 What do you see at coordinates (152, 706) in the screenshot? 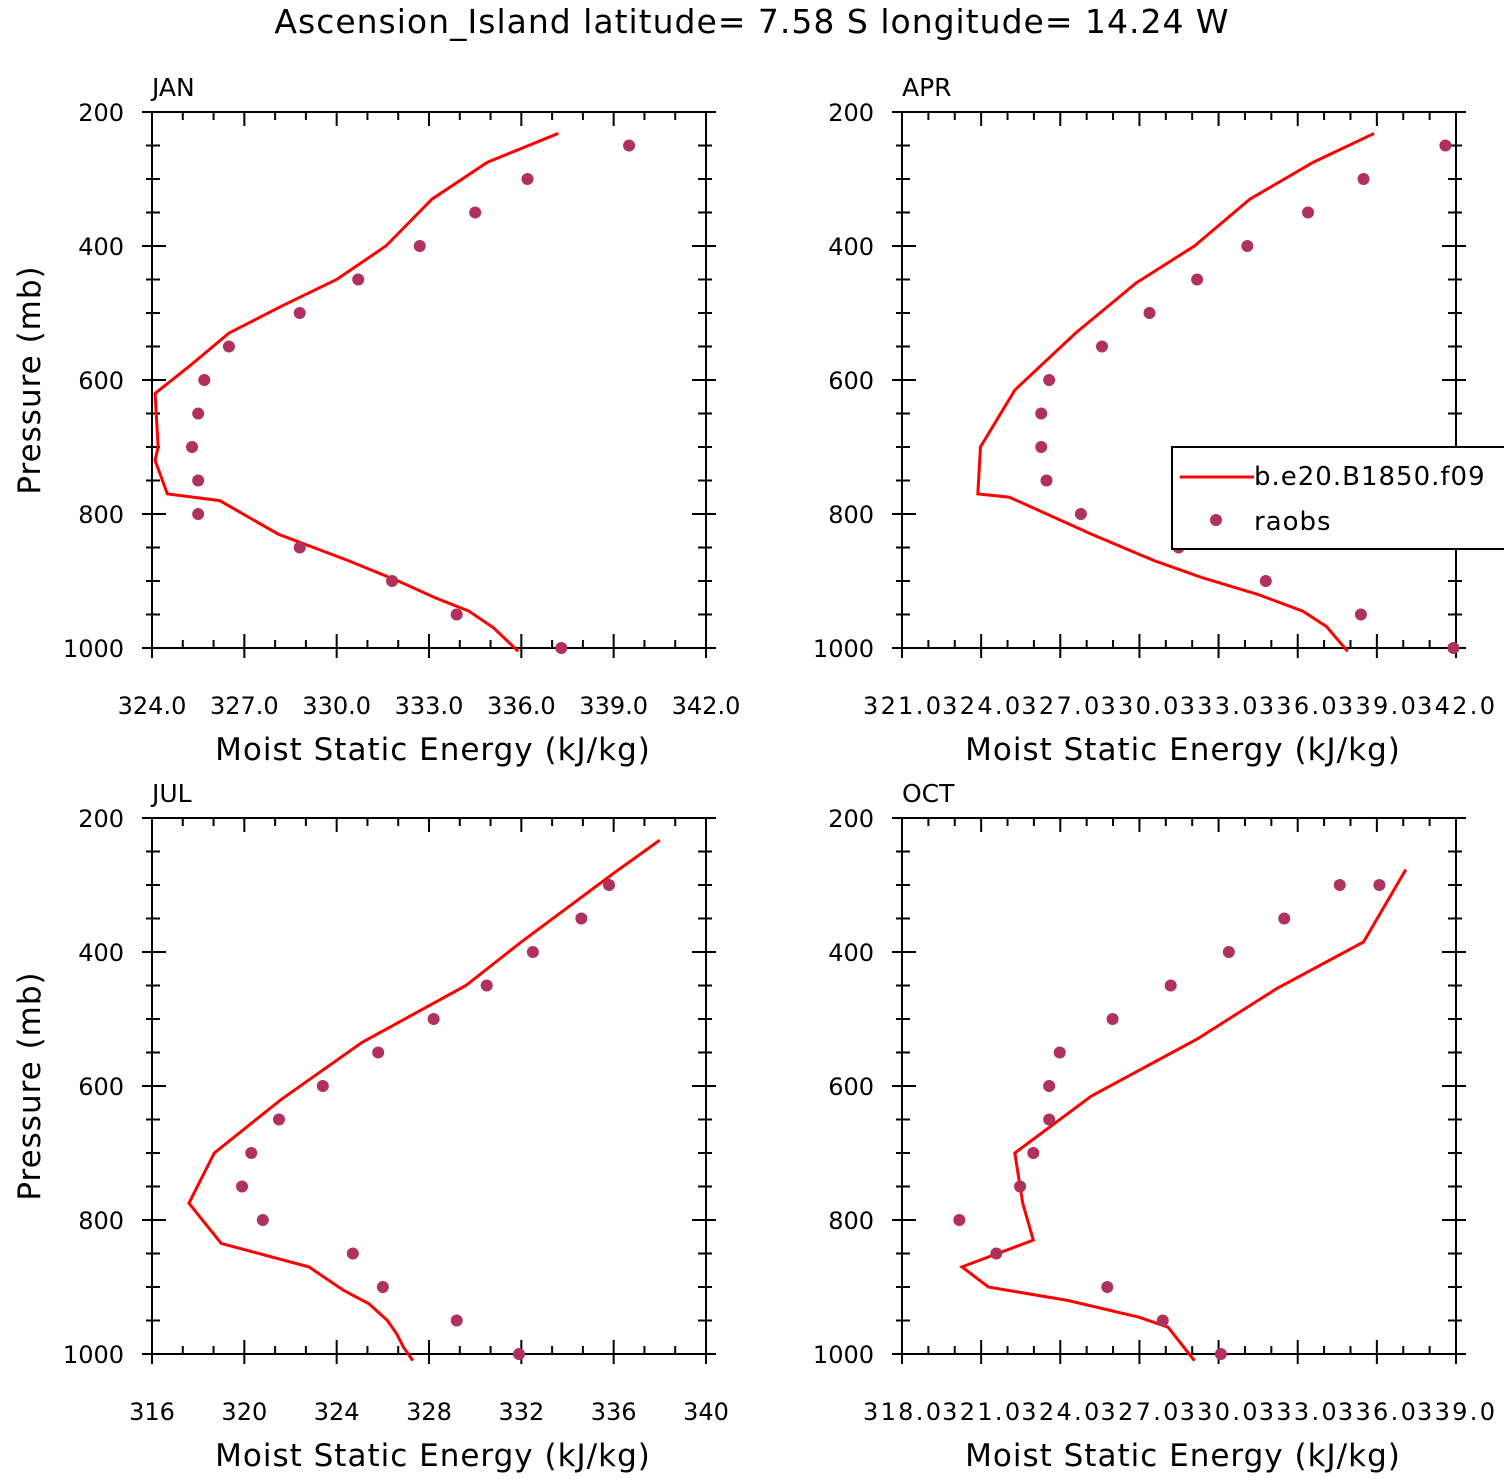
I see `x-tick-label: 324.0` at bounding box center [152, 706].